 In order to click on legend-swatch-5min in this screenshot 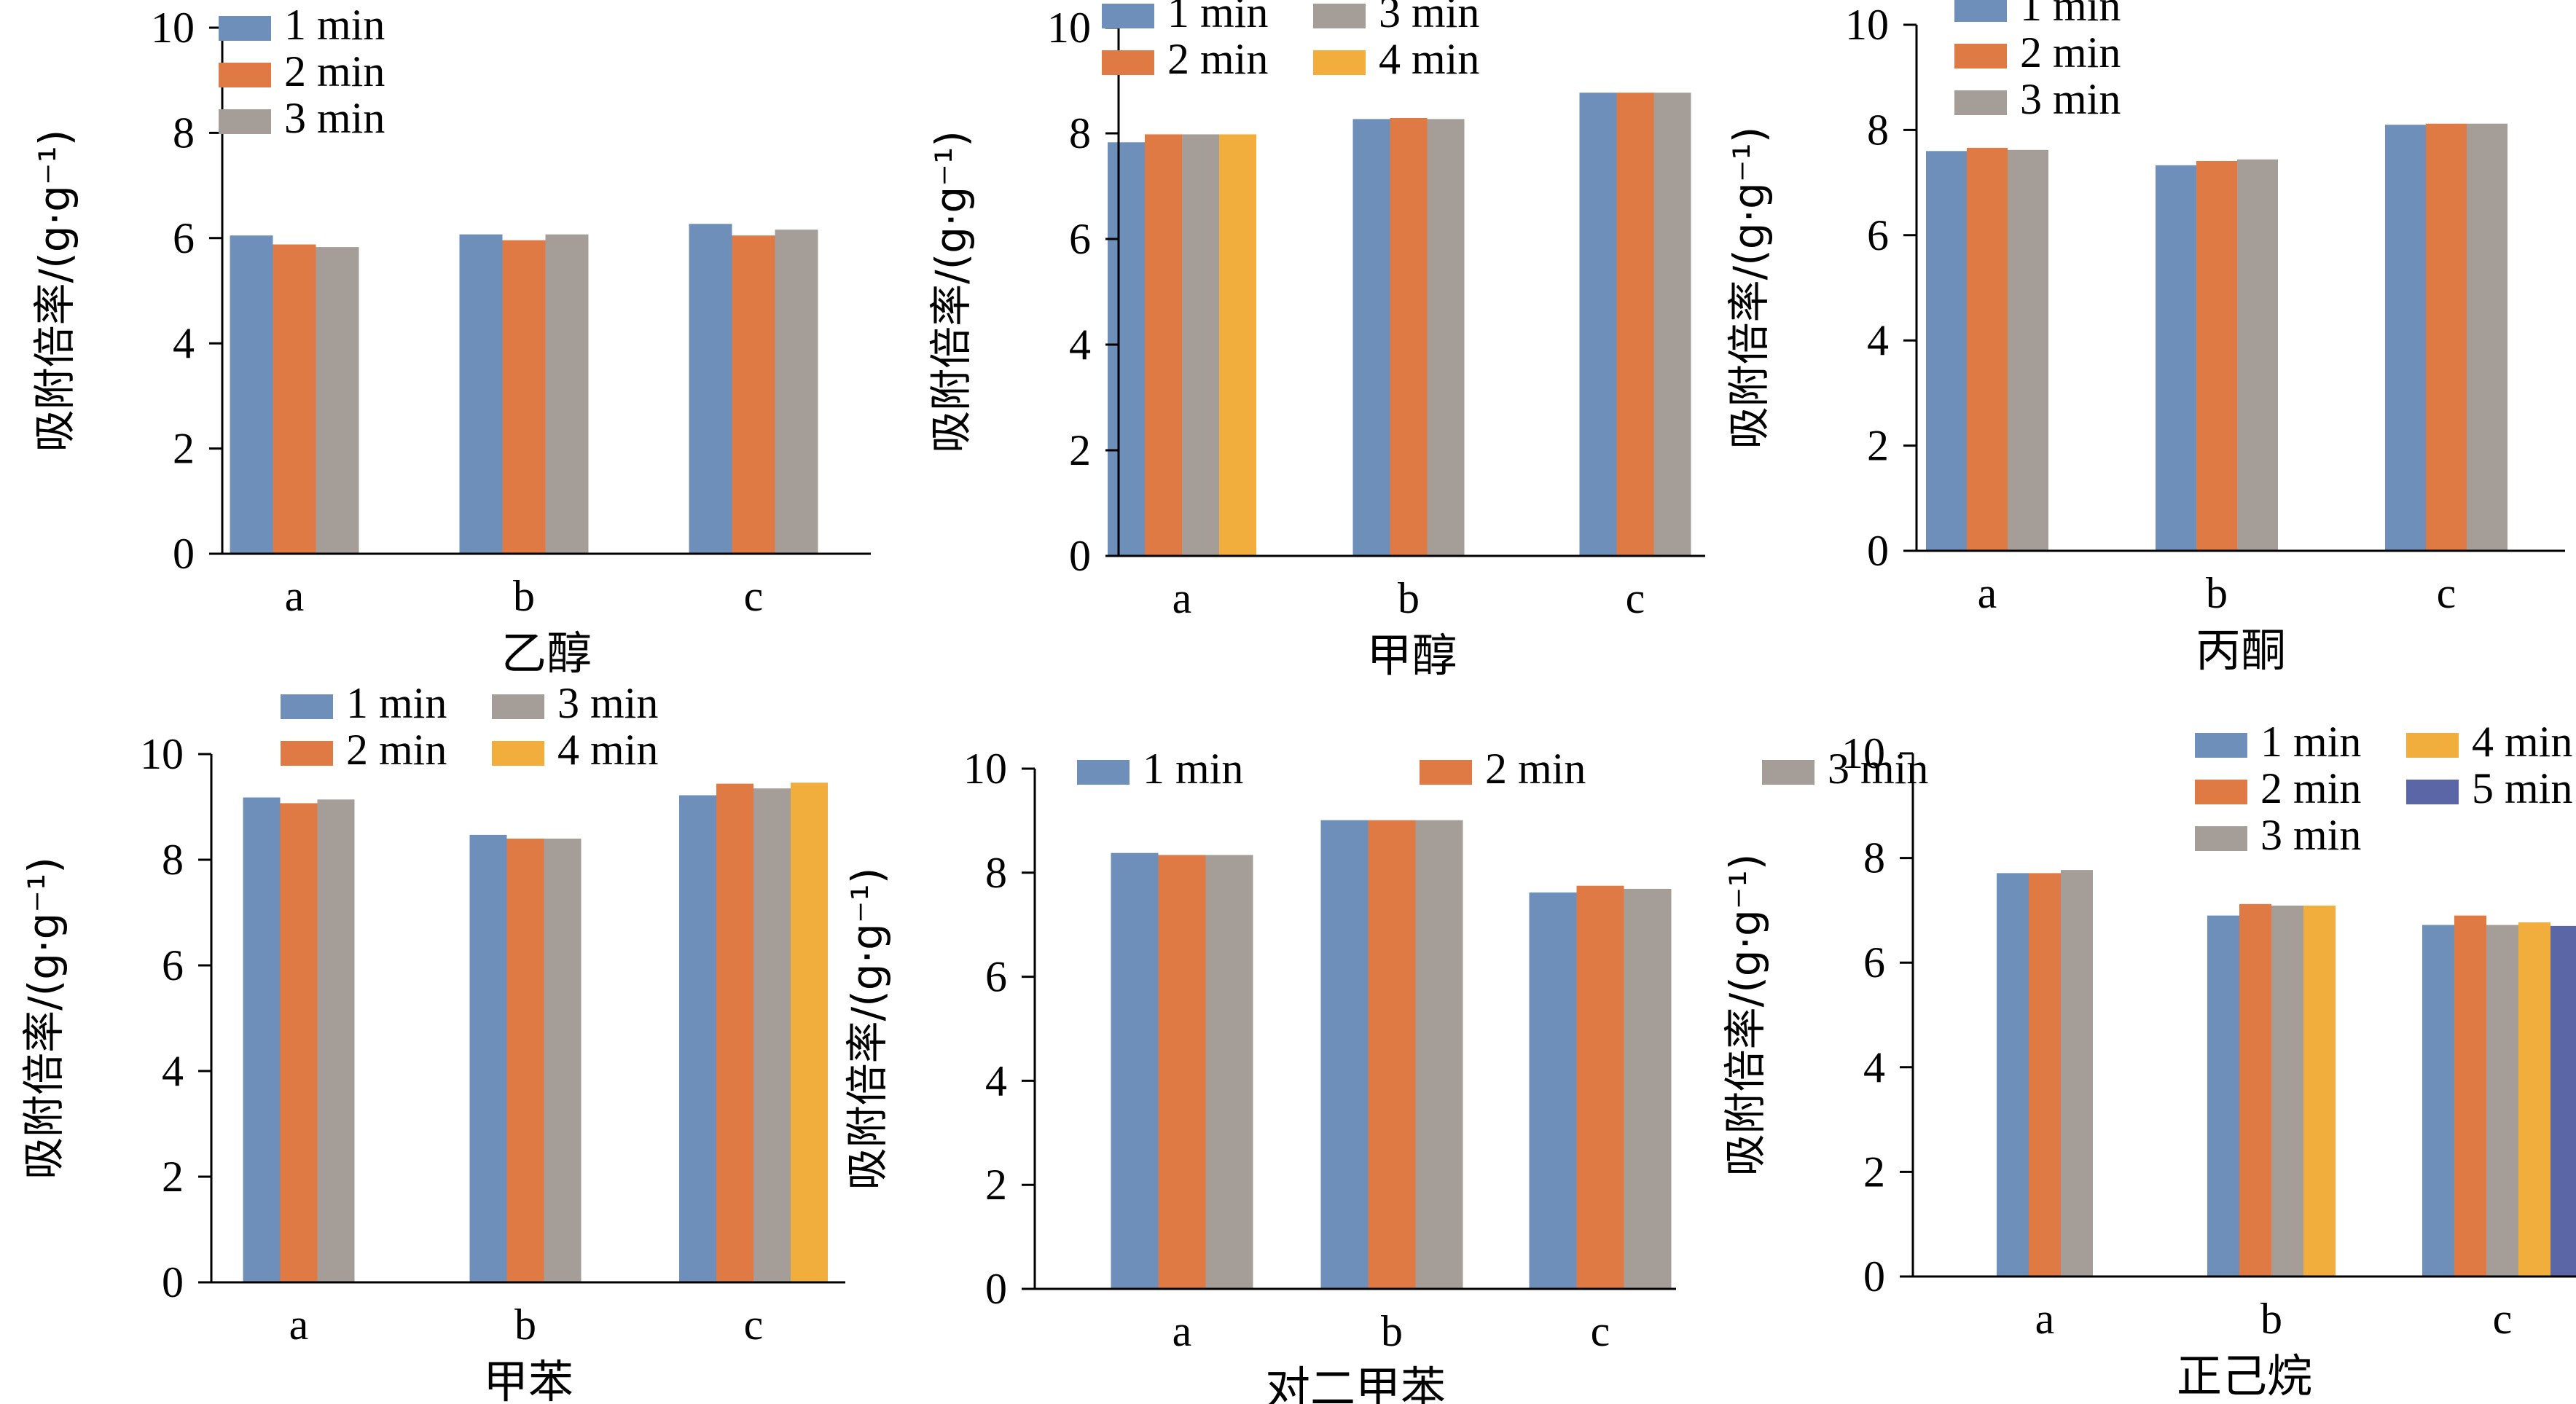, I will do `click(2432, 792)`.